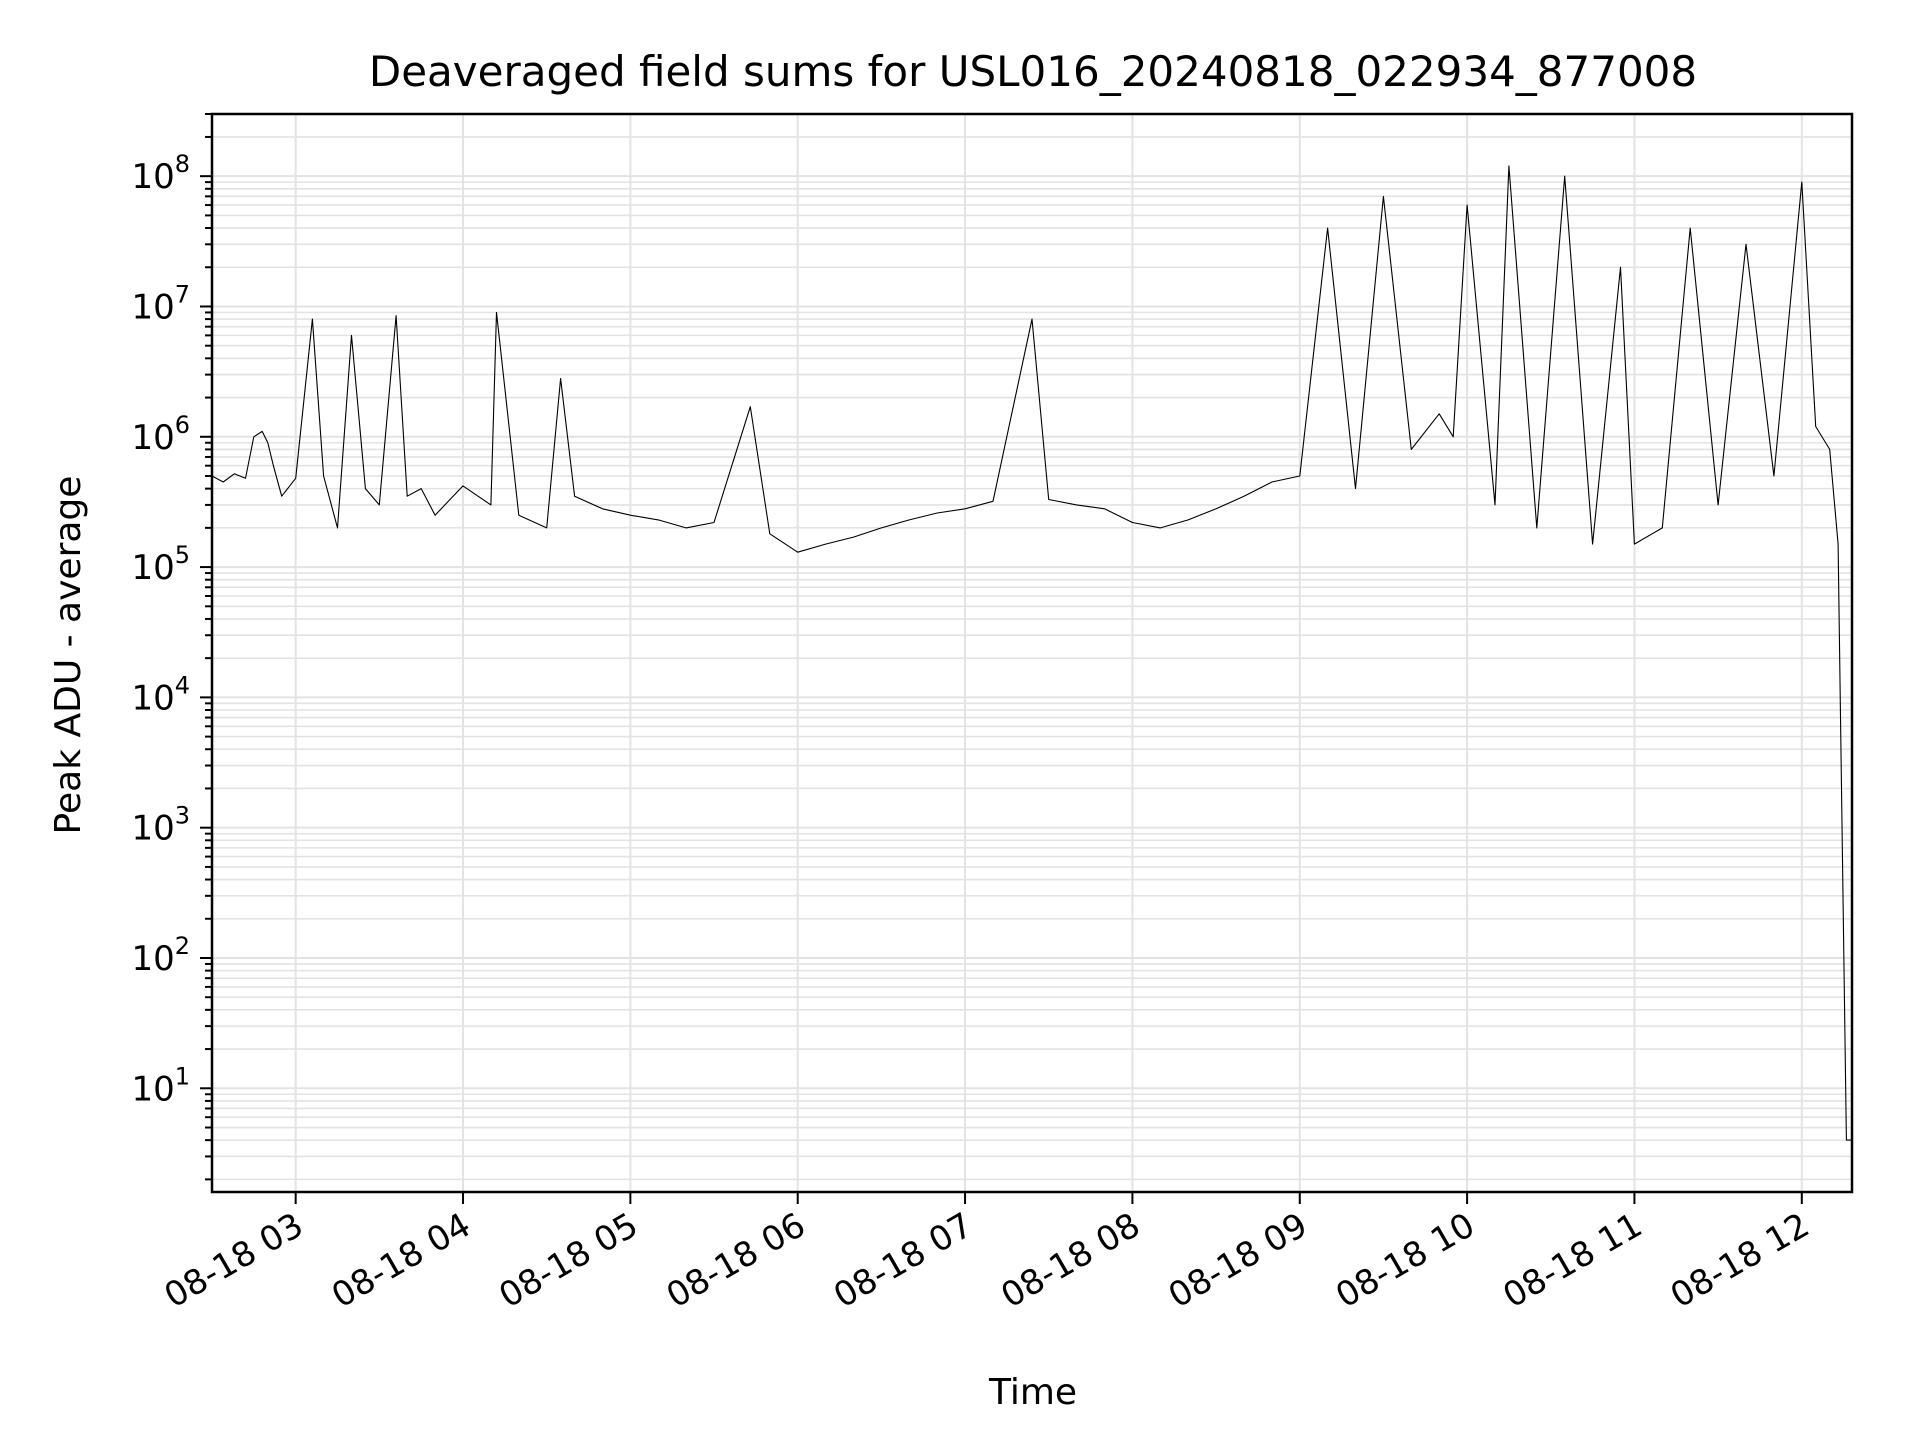  Describe the element at coordinates (1238, 1260) in the screenshot. I see `x-tick-label: 08-18 09` at that location.